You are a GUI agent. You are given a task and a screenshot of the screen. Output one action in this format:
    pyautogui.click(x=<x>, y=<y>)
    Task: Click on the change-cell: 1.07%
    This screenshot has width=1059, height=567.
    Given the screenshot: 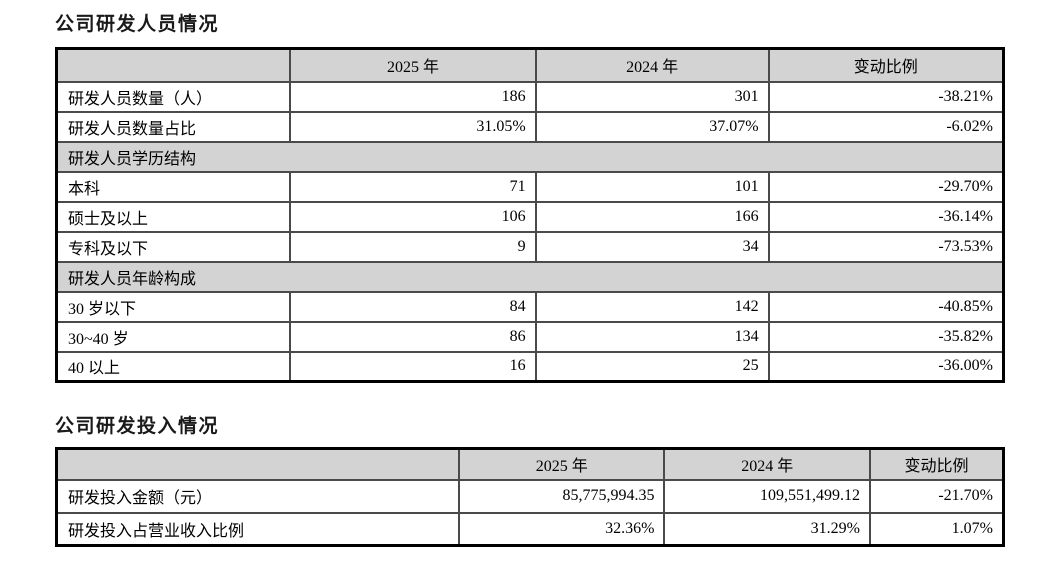 What is the action you would take?
    pyautogui.click(x=936, y=529)
    